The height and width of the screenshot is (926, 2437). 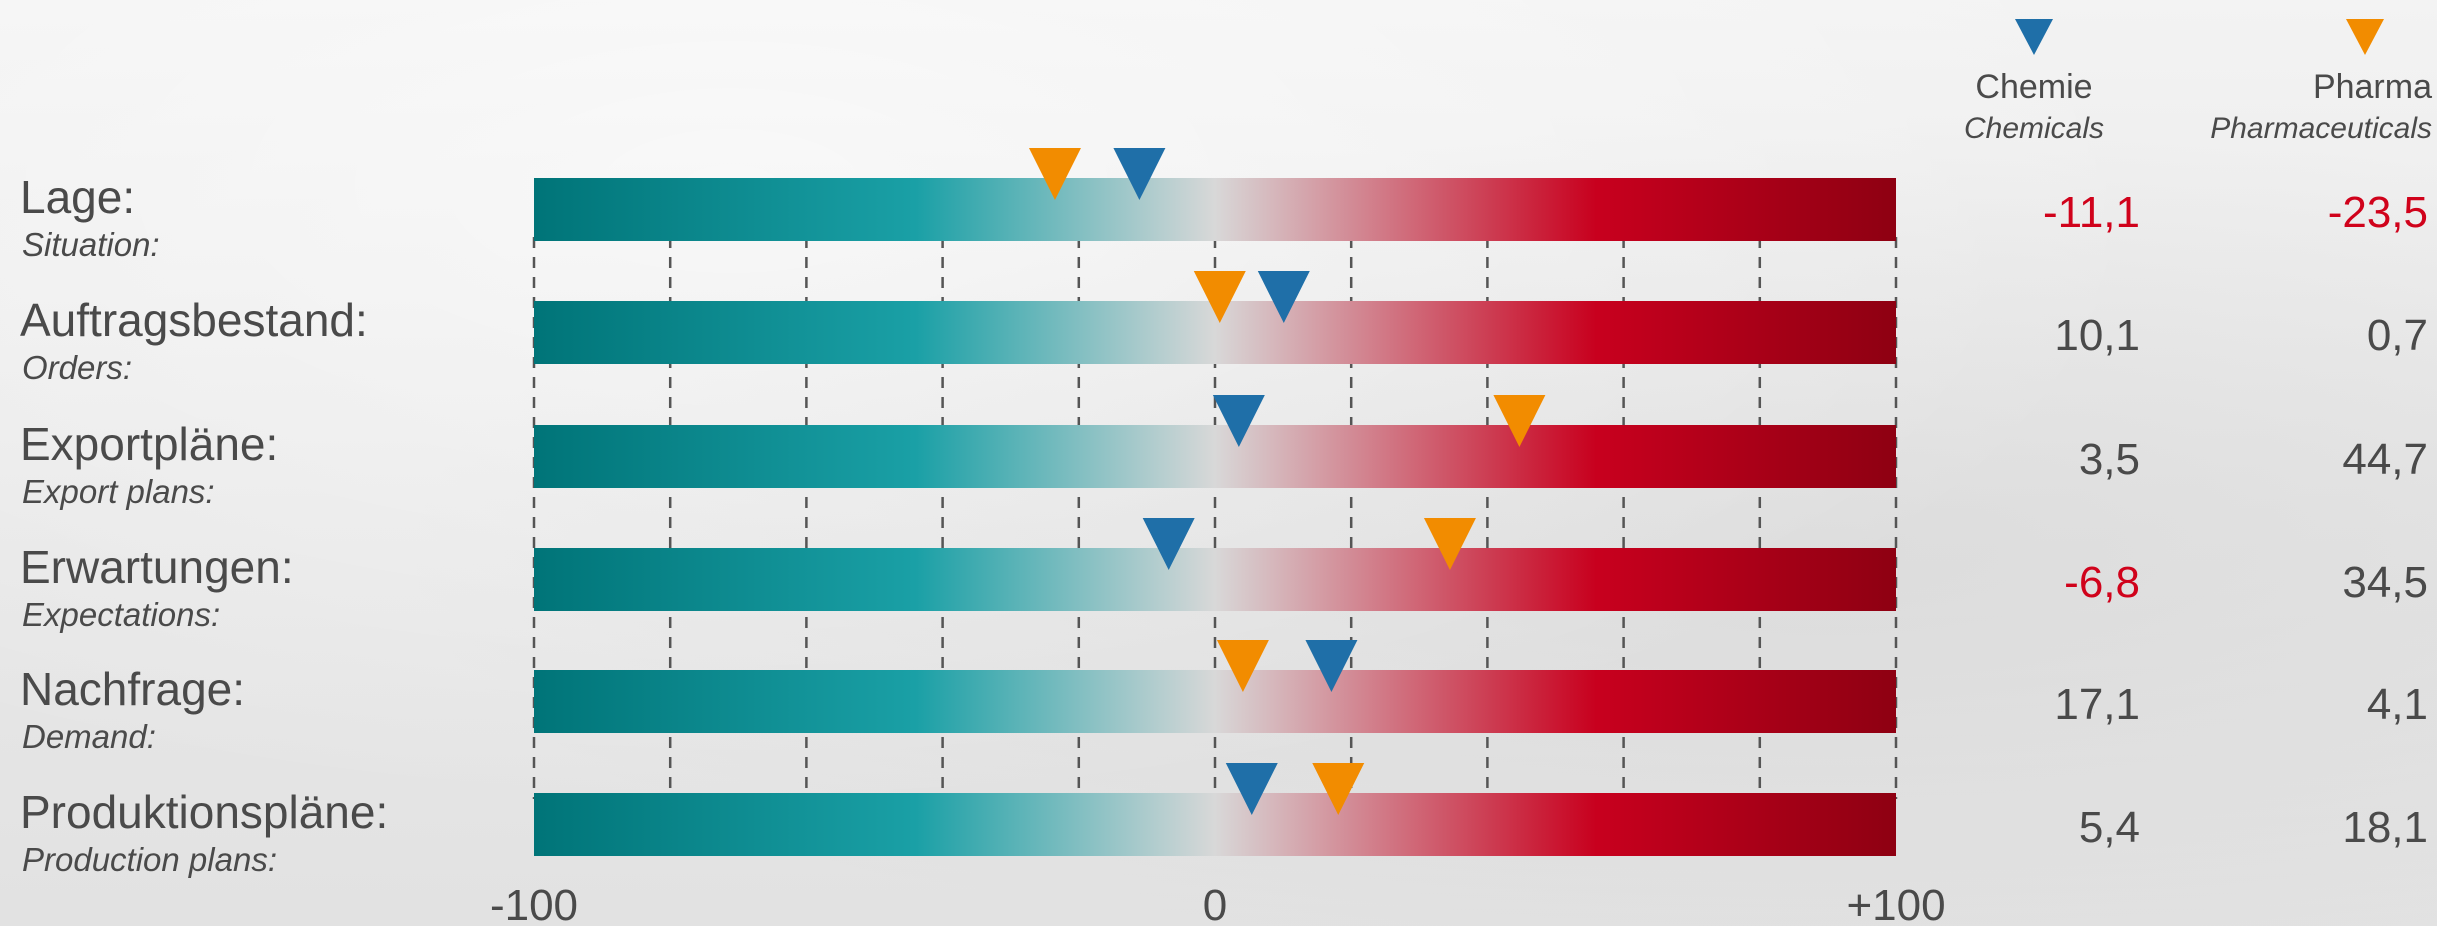 What do you see at coordinates (2321, 128) in the screenshot?
I see `pharma-legend-label-en: Pharmaceuticals` at bounding box center [2321, 128].